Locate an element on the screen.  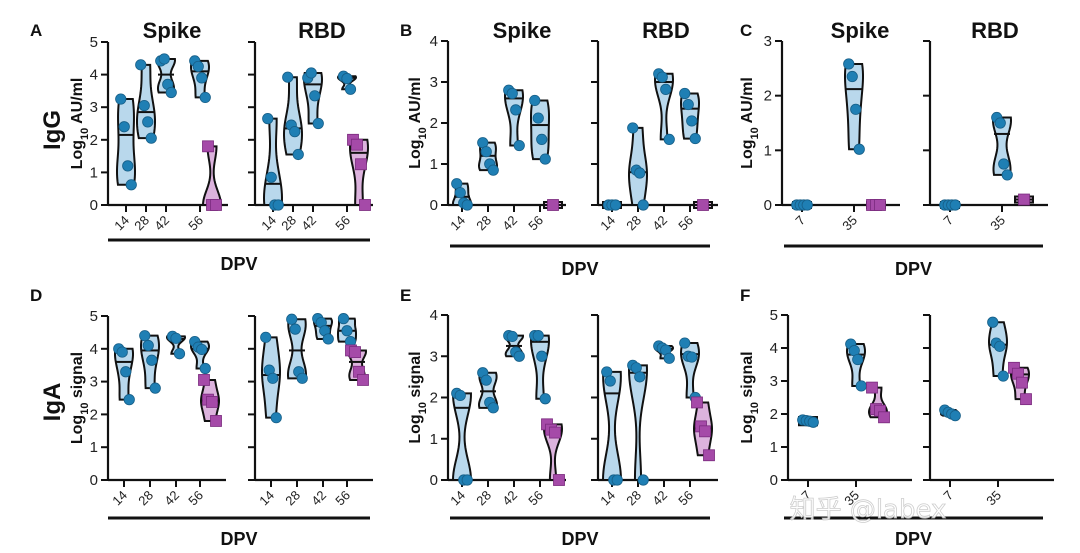
y-tick-label: 5 is located at coordinates (94, 316).